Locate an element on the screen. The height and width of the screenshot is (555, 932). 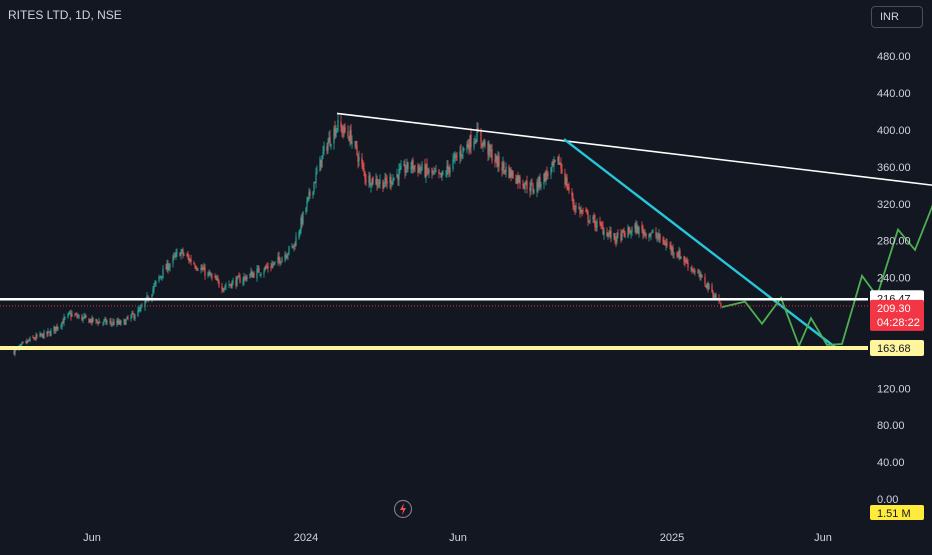
symbol-title: RITES LTD, 1D, NSE is located at coordinates (65, 15).